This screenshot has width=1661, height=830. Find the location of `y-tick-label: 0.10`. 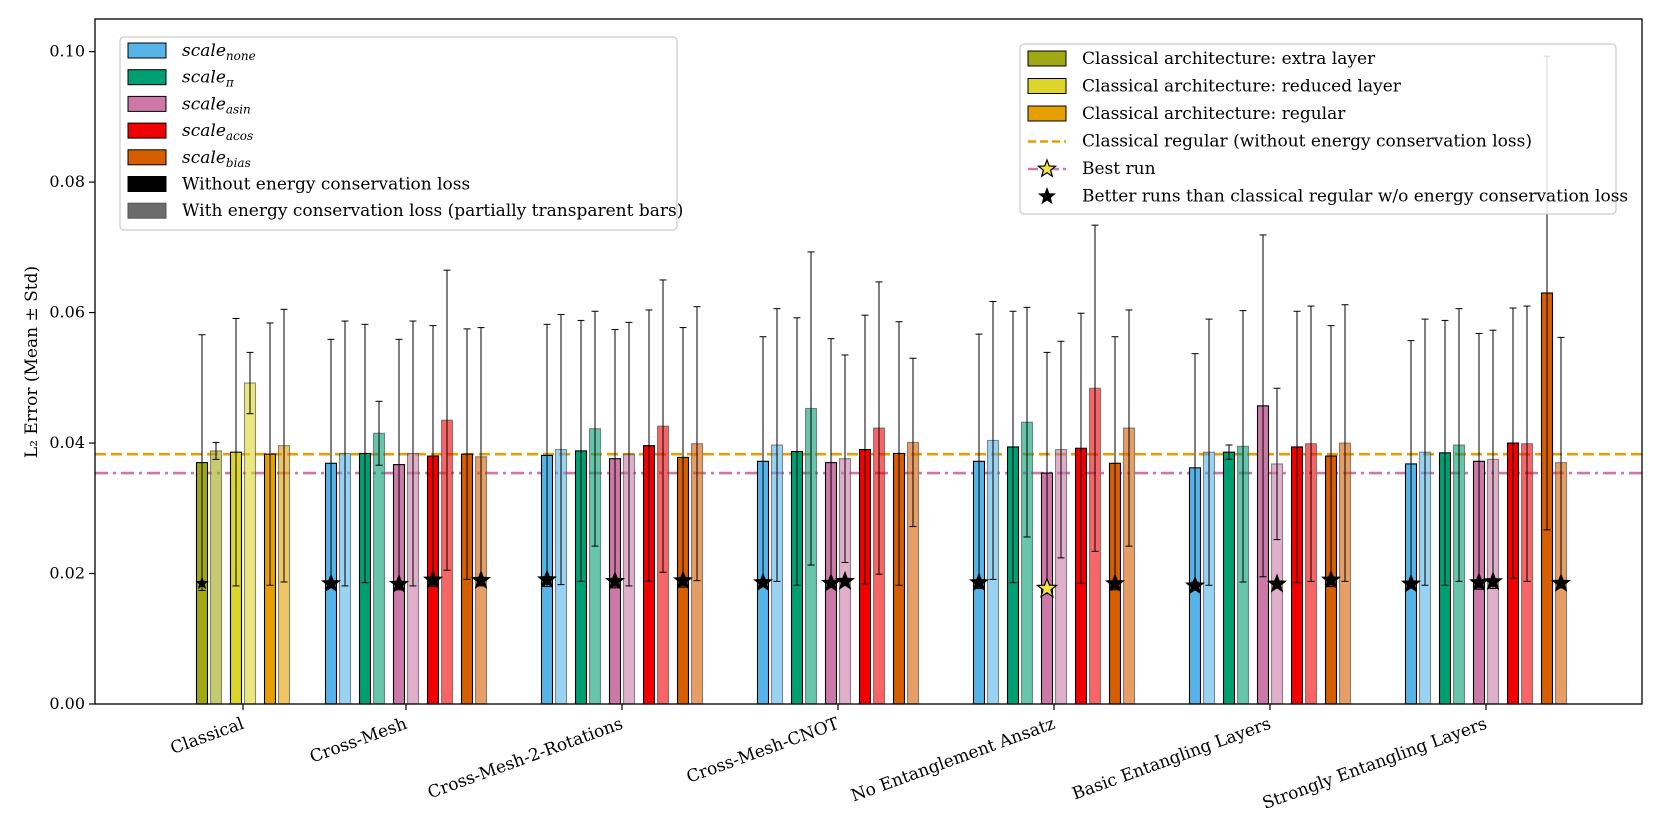

y-tick-label: 0.10 is located at coordinates (67, 51).